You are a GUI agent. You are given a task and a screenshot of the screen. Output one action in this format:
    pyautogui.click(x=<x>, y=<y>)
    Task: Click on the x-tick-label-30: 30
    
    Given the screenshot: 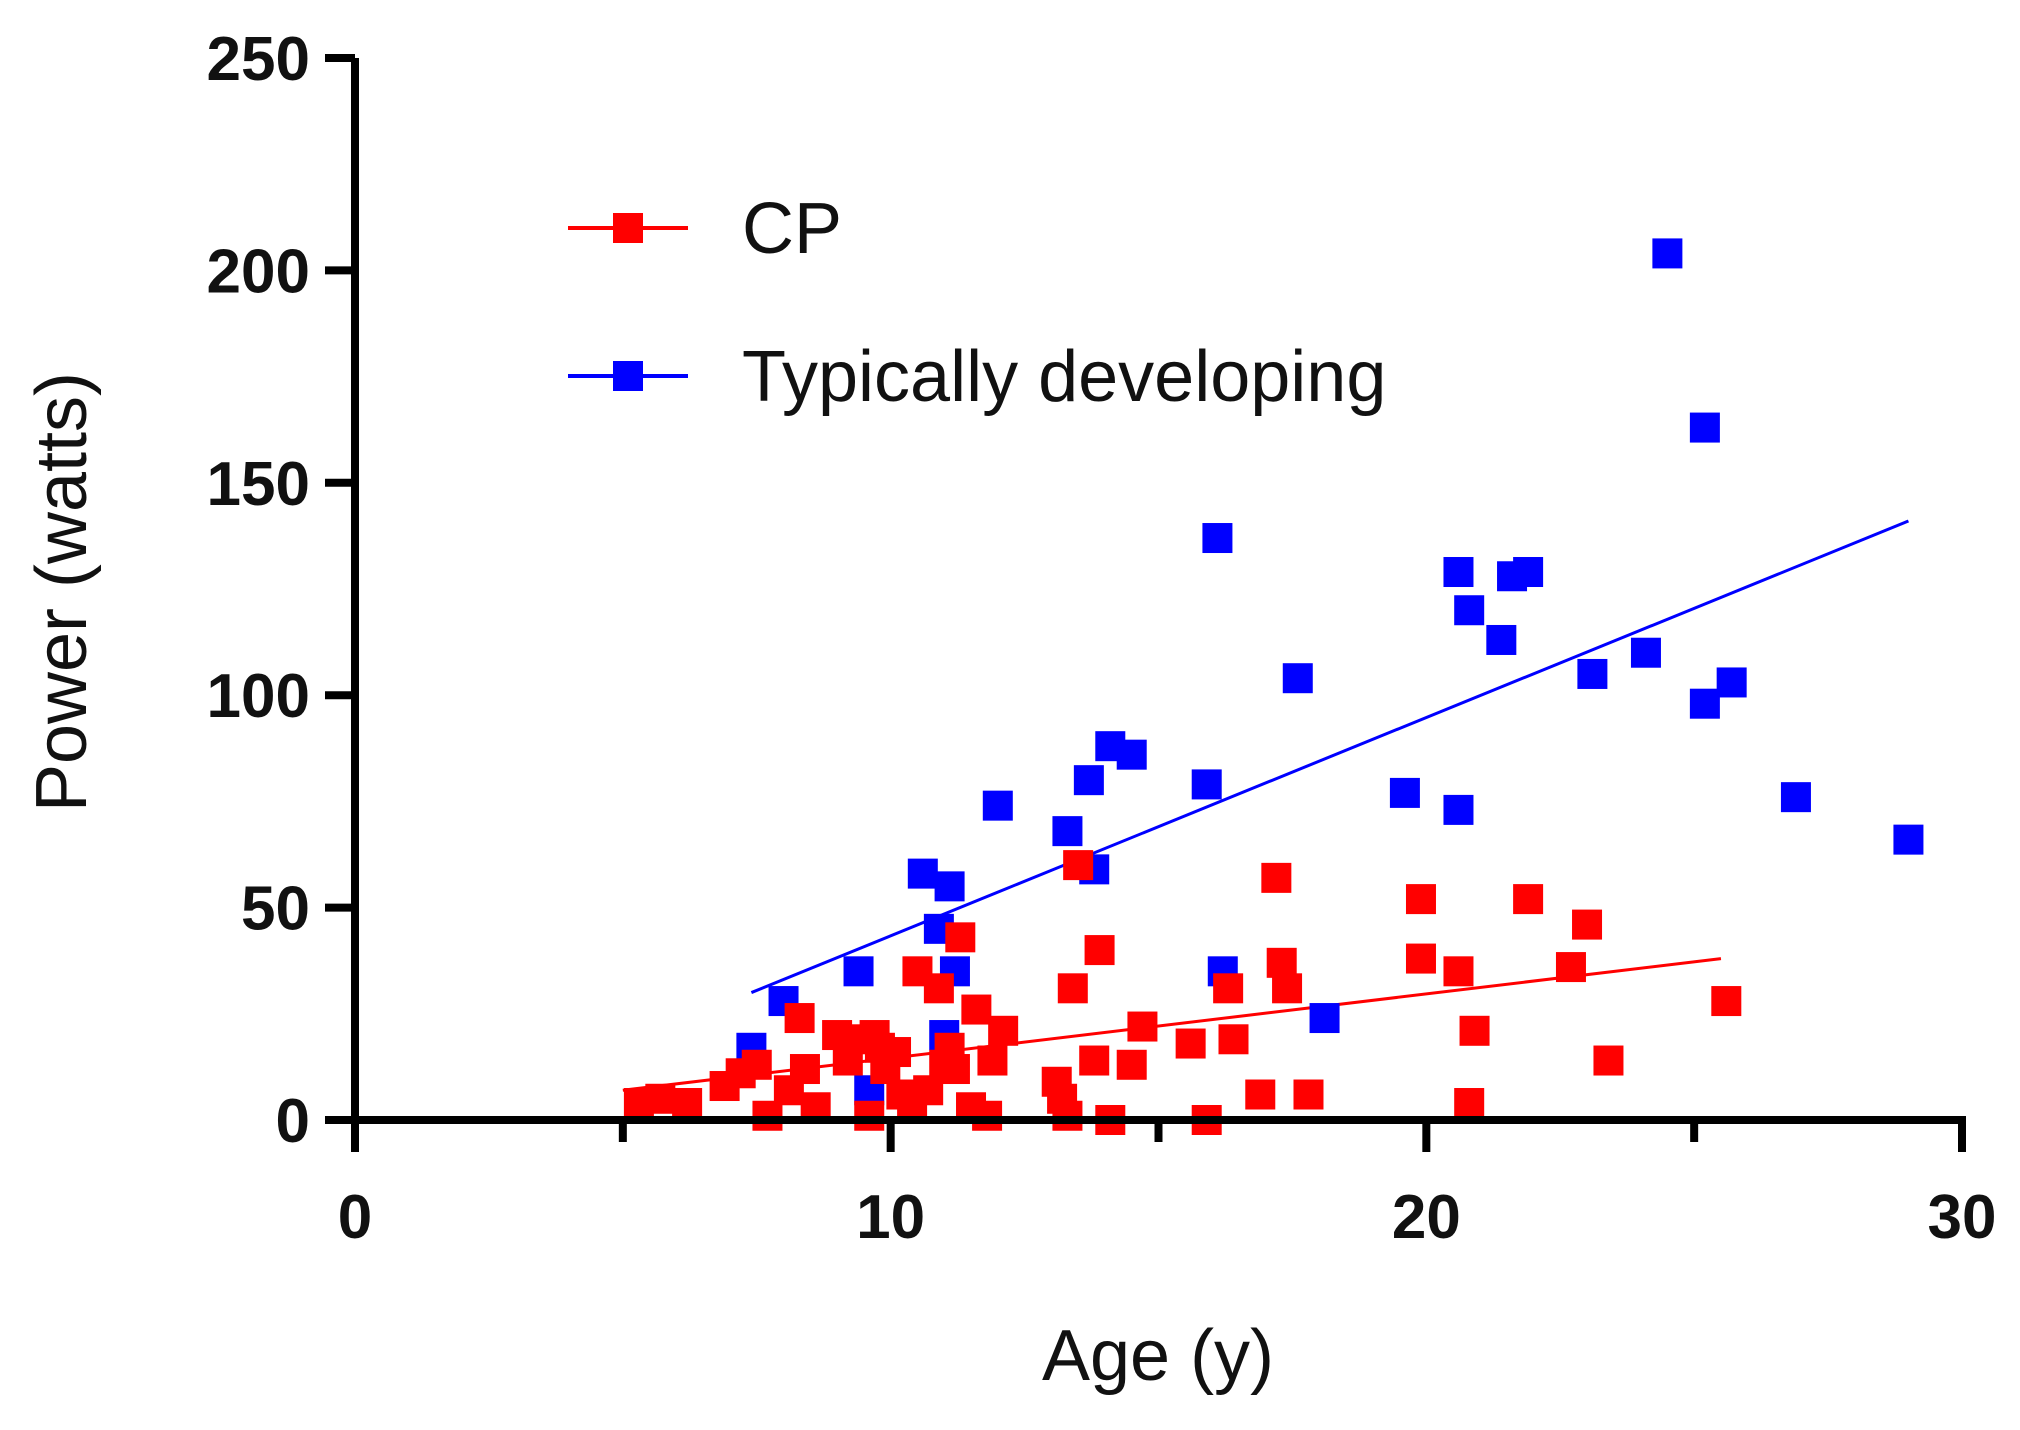 What is the action you would take?
    pyautogui.click(x=1962, y=1217)
    